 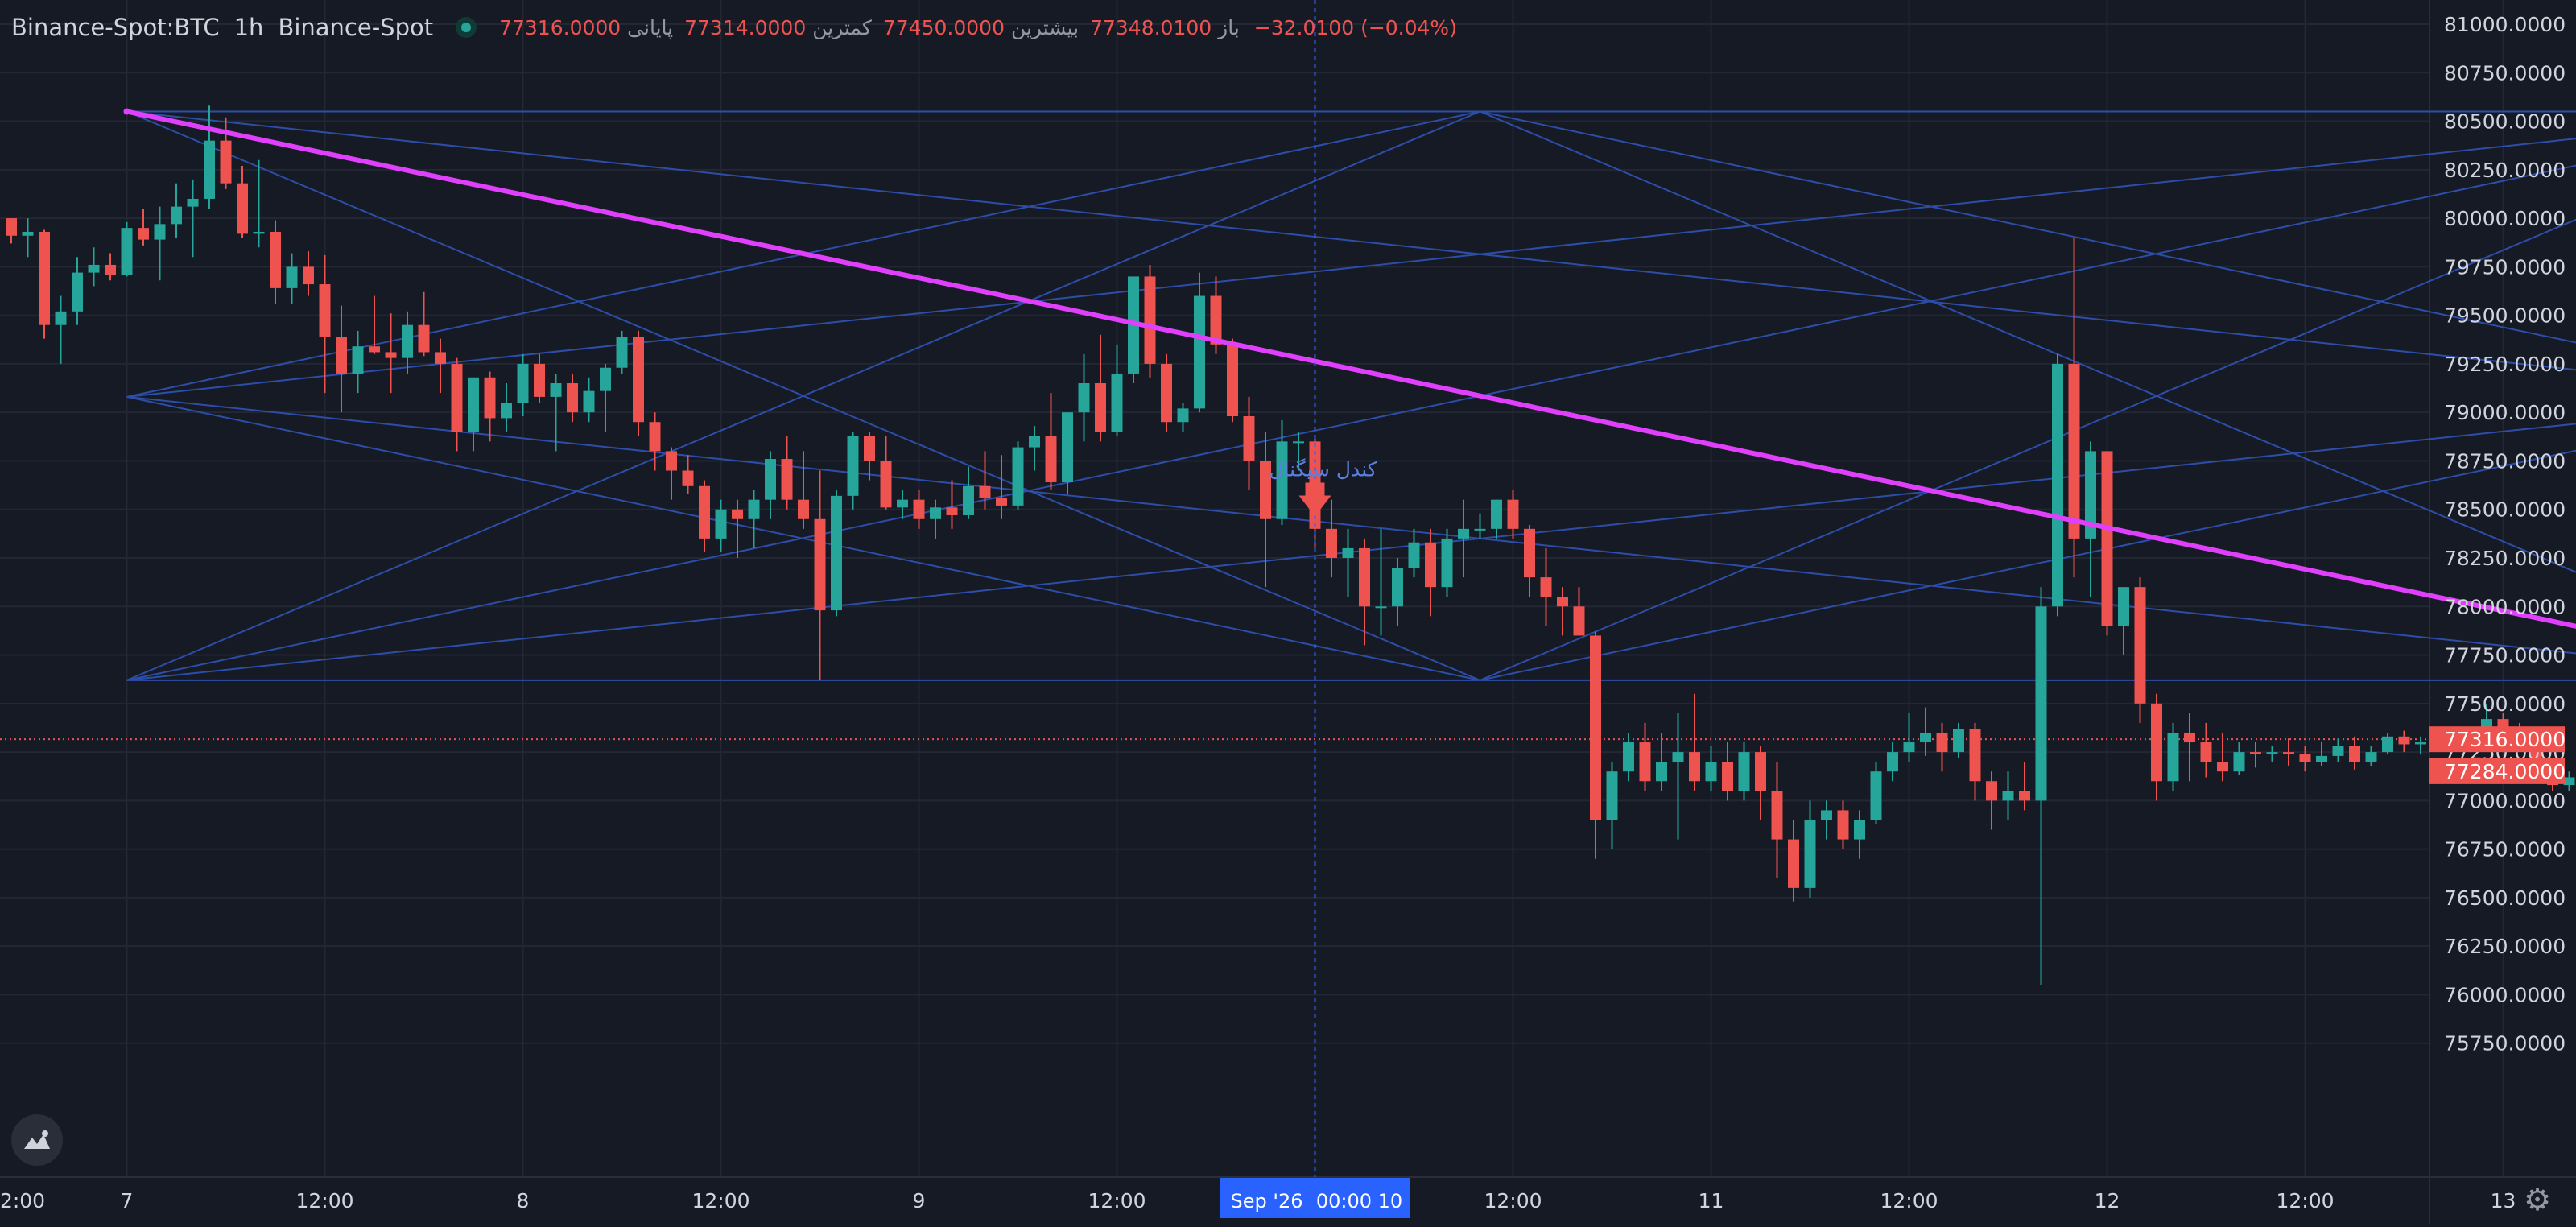 What do you see at coordinates (127, 1201) in the screenshot?
I see `time-tick-label: 7` at bounding box center [127, 1201].